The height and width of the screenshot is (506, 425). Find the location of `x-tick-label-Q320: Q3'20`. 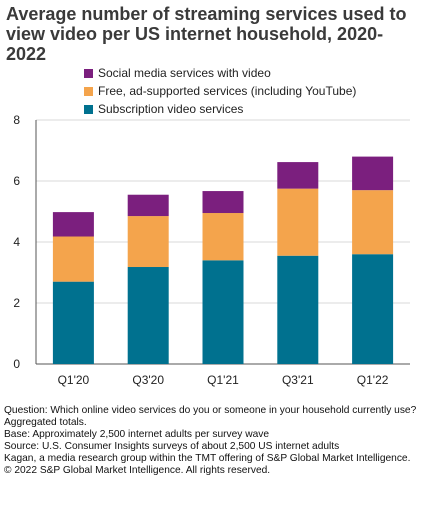

x-tick-label-Q320: Q3'20 is located at coordinates (148, 380).